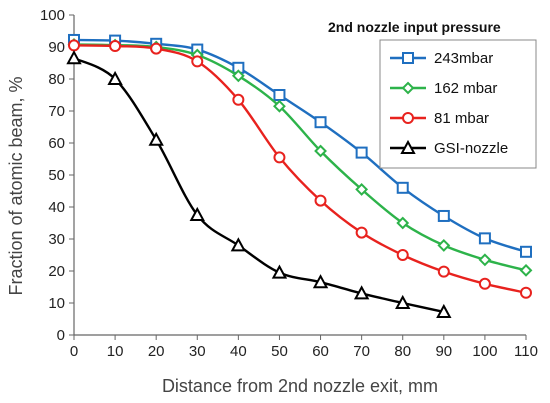 The height and width of the screenshot is (403, 550). Describe the element at coordinates (414, 27) in the screenshot. I see `legend-title: 2nd nozzle input pressure` at that location.